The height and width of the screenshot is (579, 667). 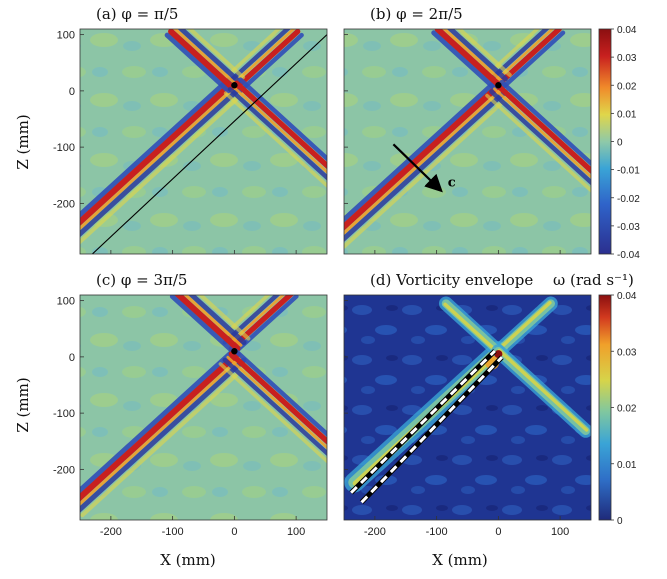 What do you see at coordinates (628, 255) in the screenshot?
I see `colorbar-tick-label: -0.04` at bounding box center [628, 255].